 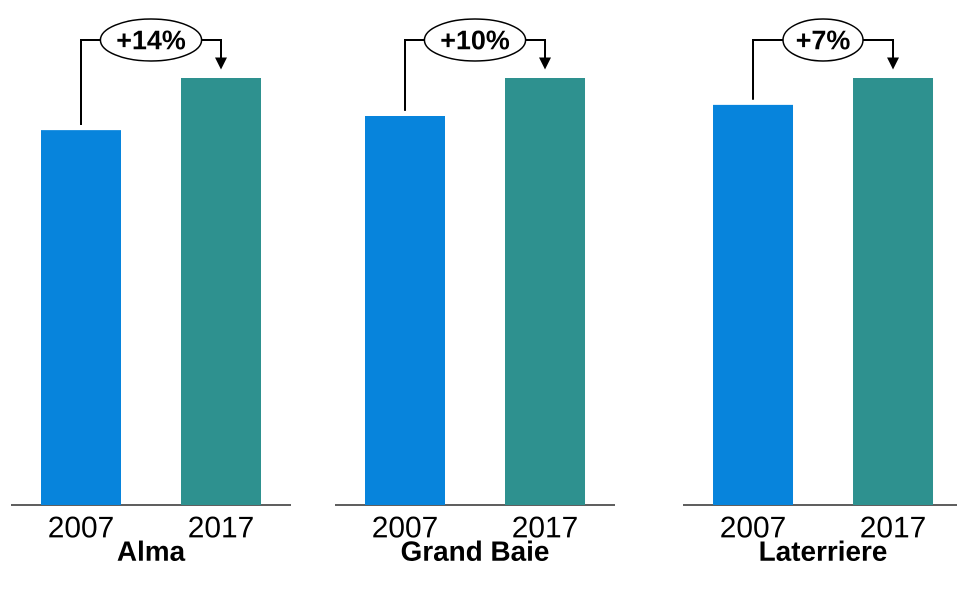 I want to click on x-axis-title: Laterriere, so click(x=823, y=550).